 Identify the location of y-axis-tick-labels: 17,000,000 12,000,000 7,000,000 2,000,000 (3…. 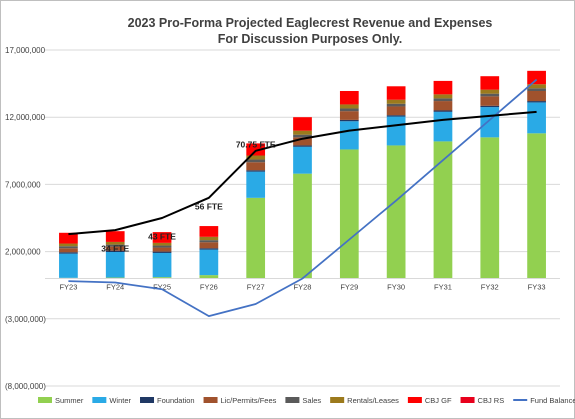
(25, 218).